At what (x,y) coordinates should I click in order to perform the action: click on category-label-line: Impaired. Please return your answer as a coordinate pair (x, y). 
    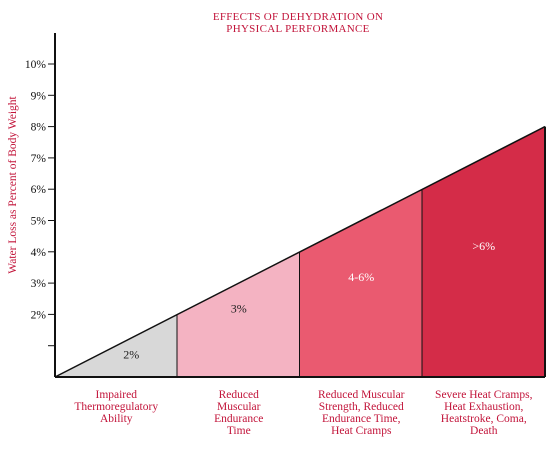
    Looking at the image, I should click on (116, 395).